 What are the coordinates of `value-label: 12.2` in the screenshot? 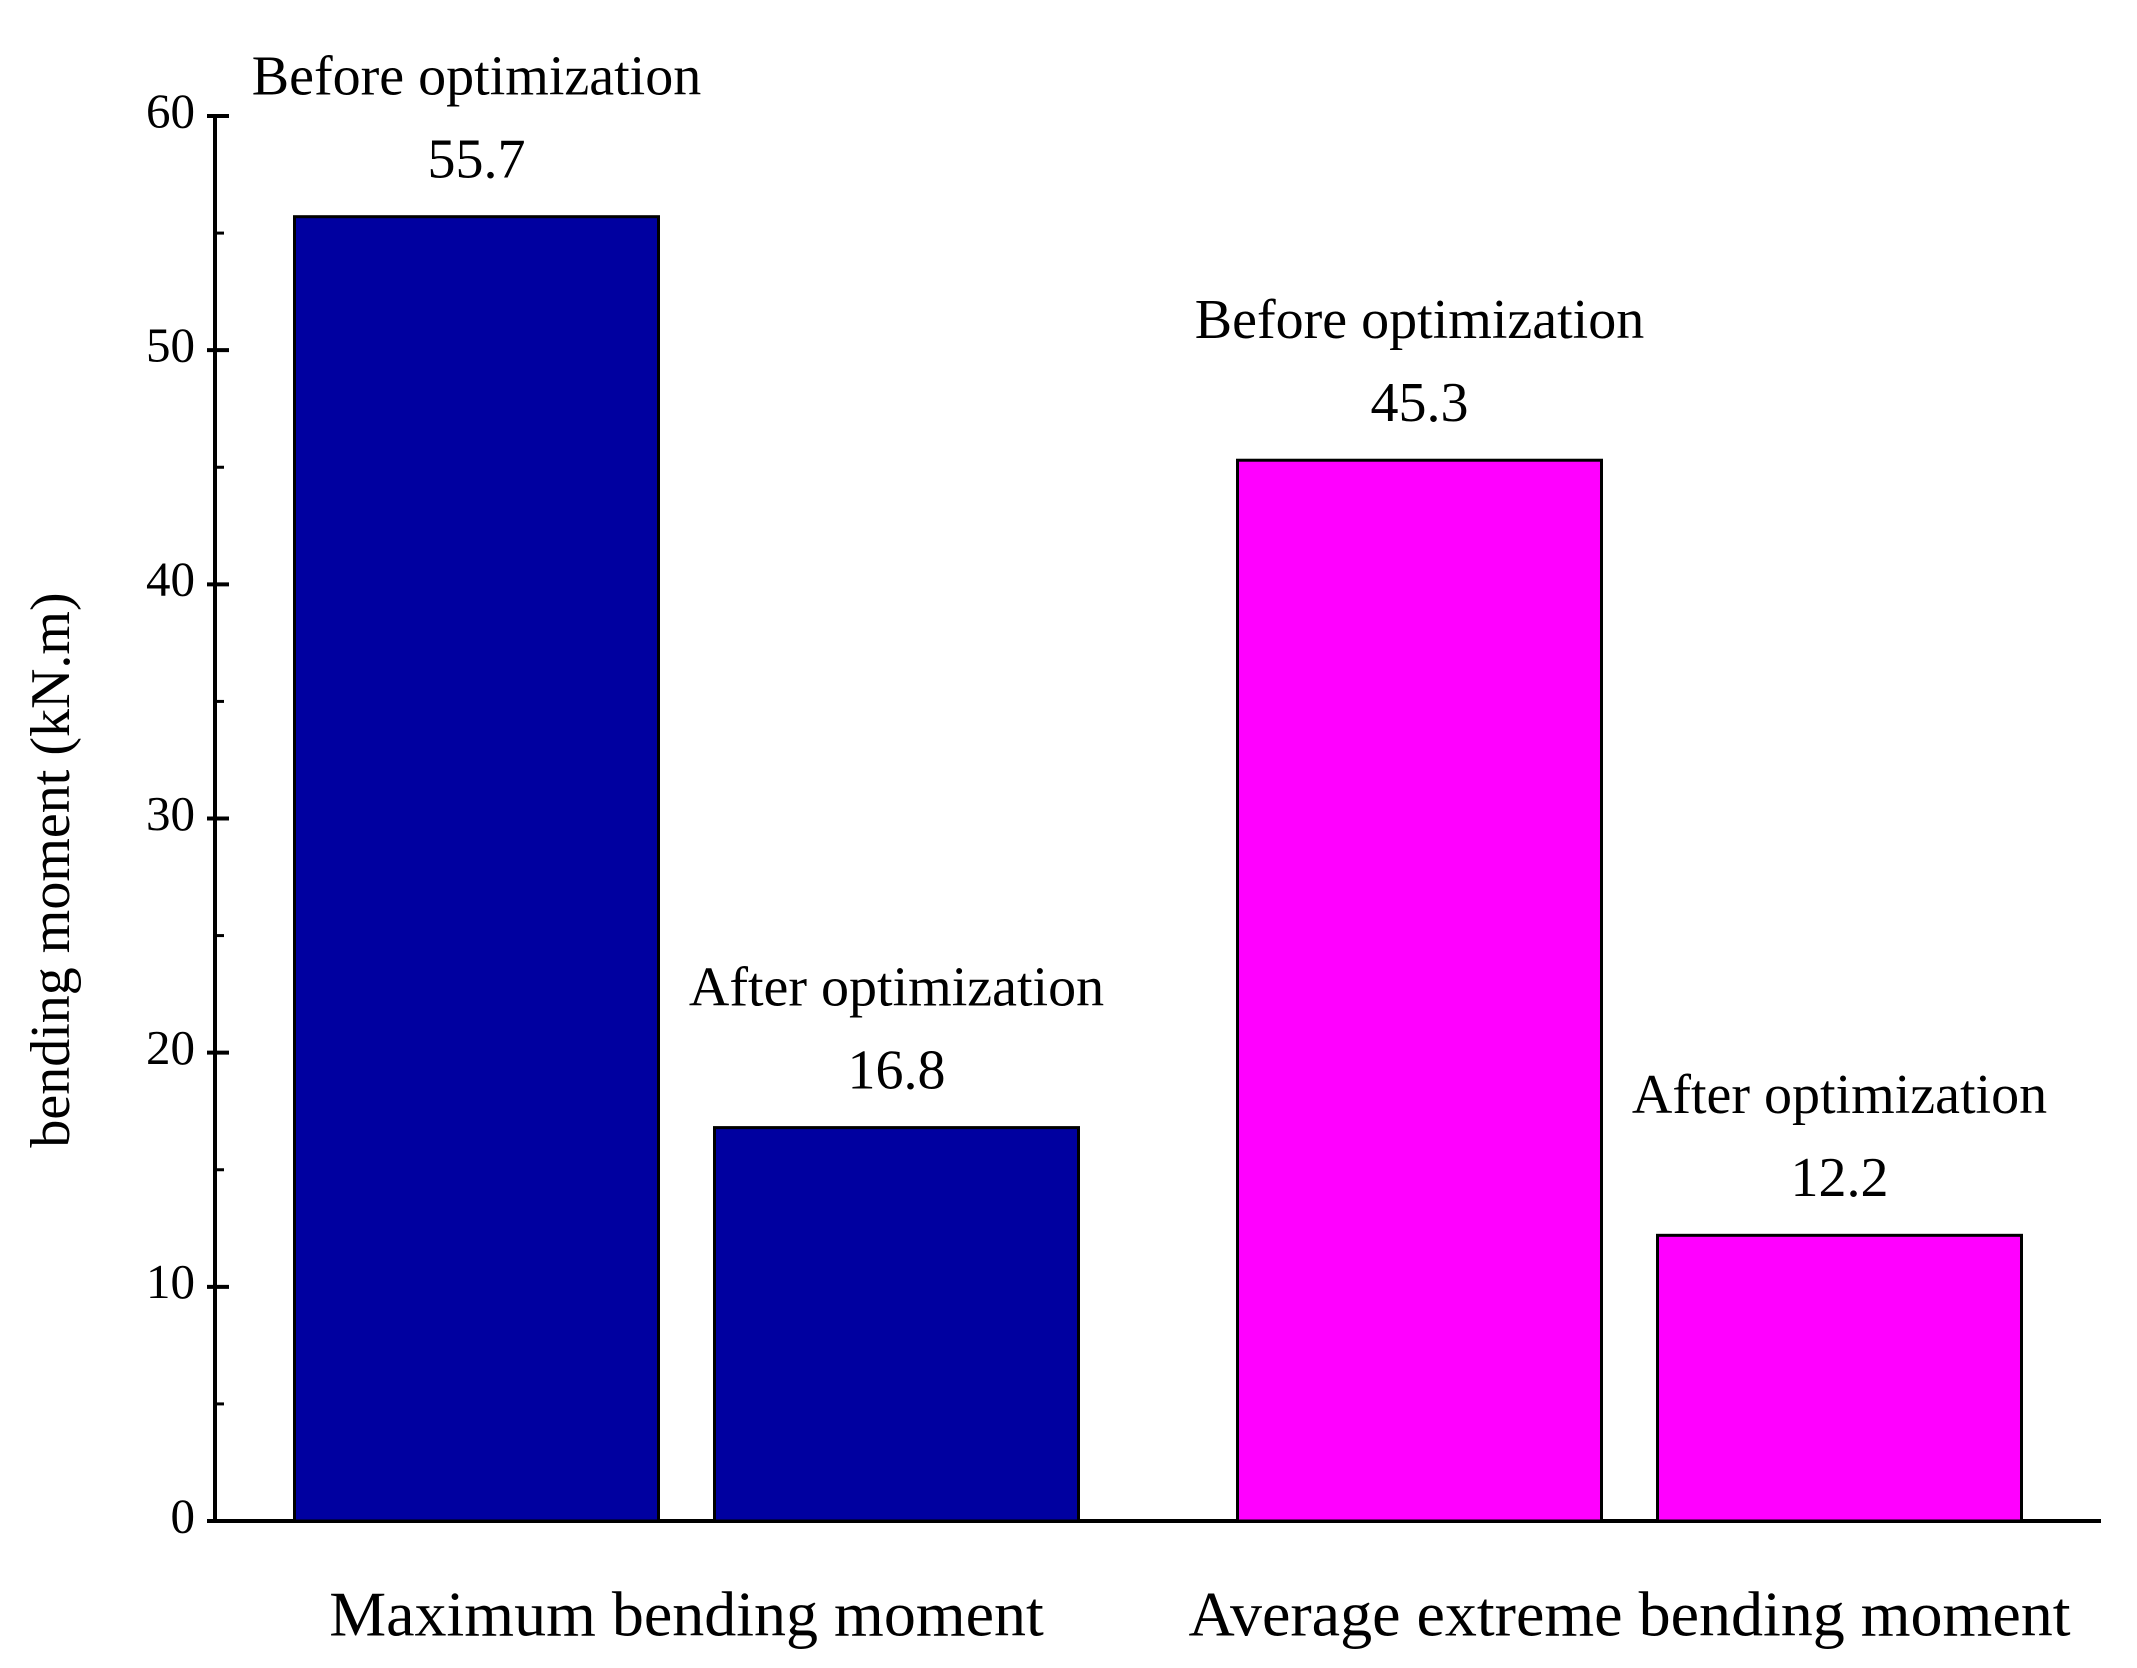 It's located at (1840, 1178).